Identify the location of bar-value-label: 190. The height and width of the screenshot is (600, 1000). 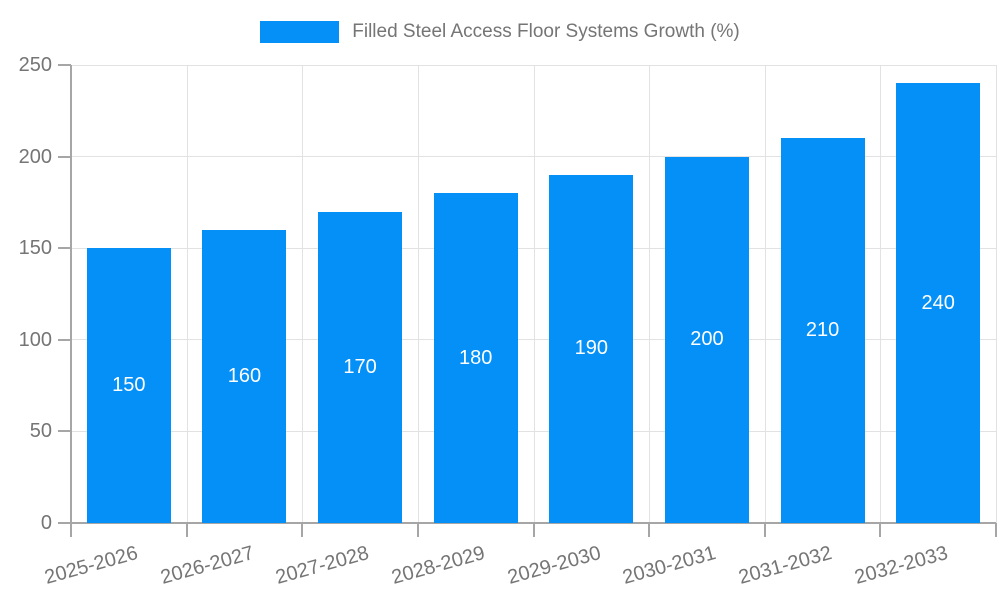
(591, 348).